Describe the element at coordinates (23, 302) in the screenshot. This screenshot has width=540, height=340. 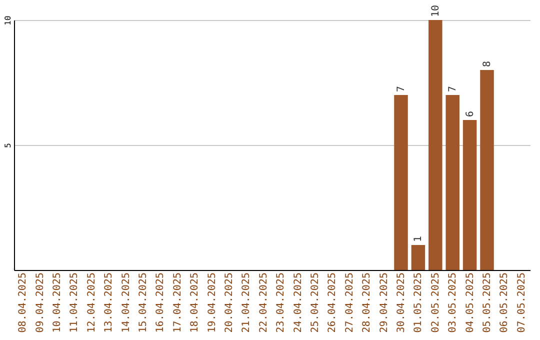
I see `x-tick-label: 08.04.2025` at that location.